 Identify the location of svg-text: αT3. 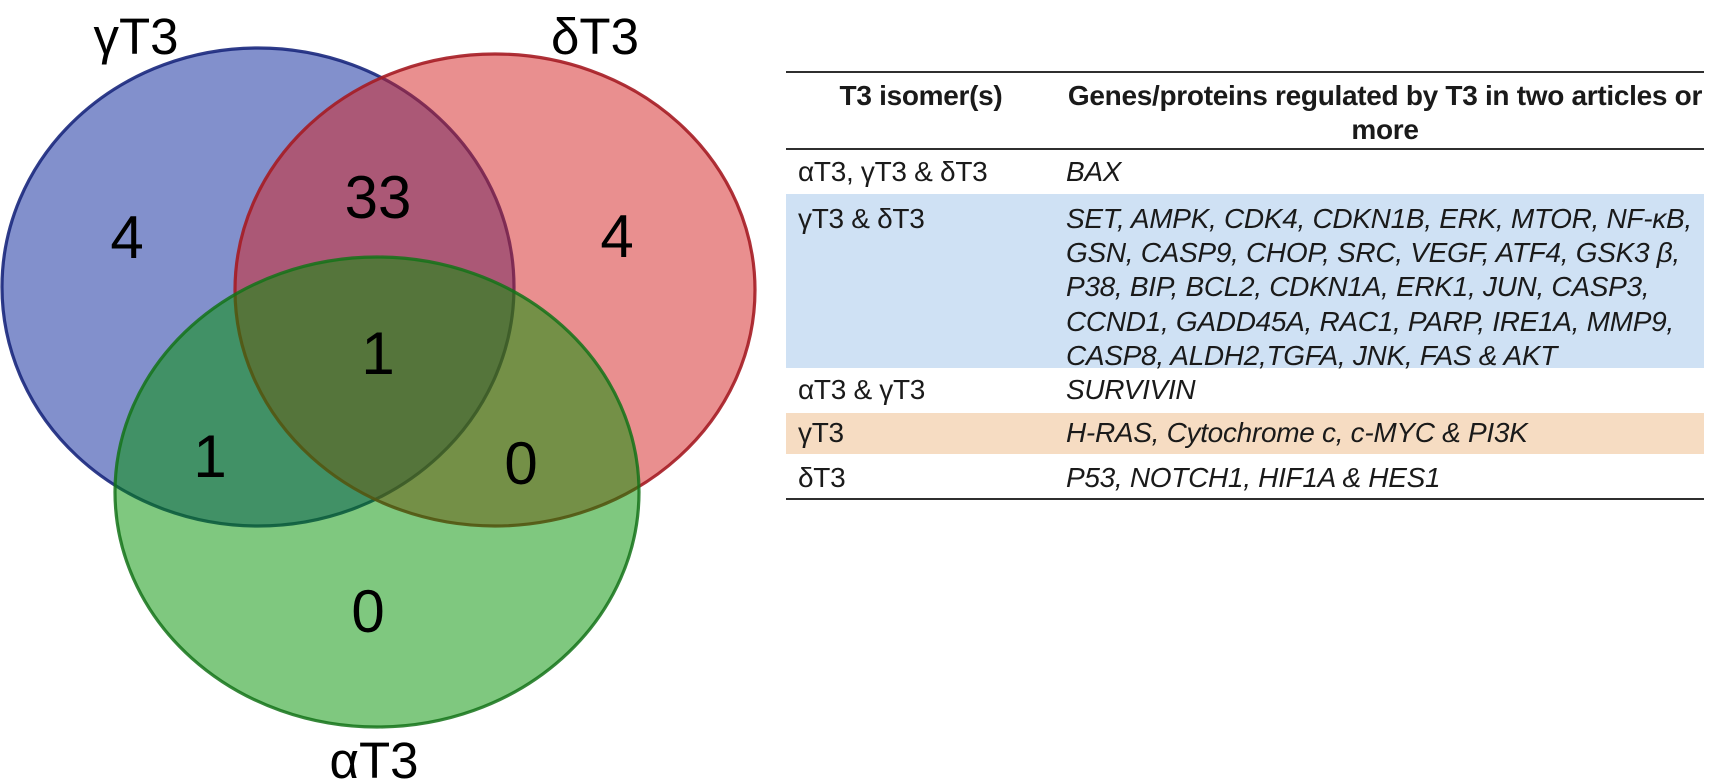
(373, 758).